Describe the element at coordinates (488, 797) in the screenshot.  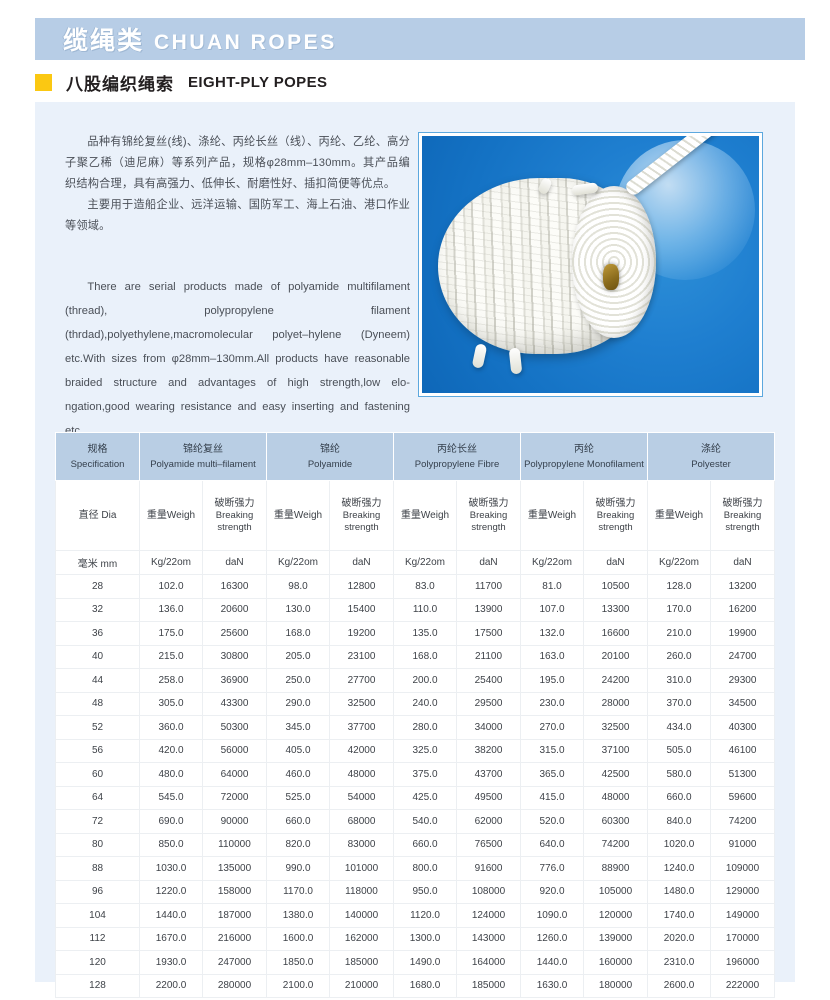
I see `table-cell: 49500` at that location.